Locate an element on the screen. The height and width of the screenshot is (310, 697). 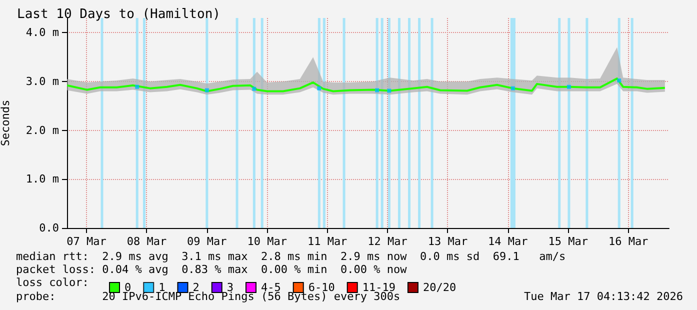
x-tick-label: 16 Mar is located at coordinates (628, 241).